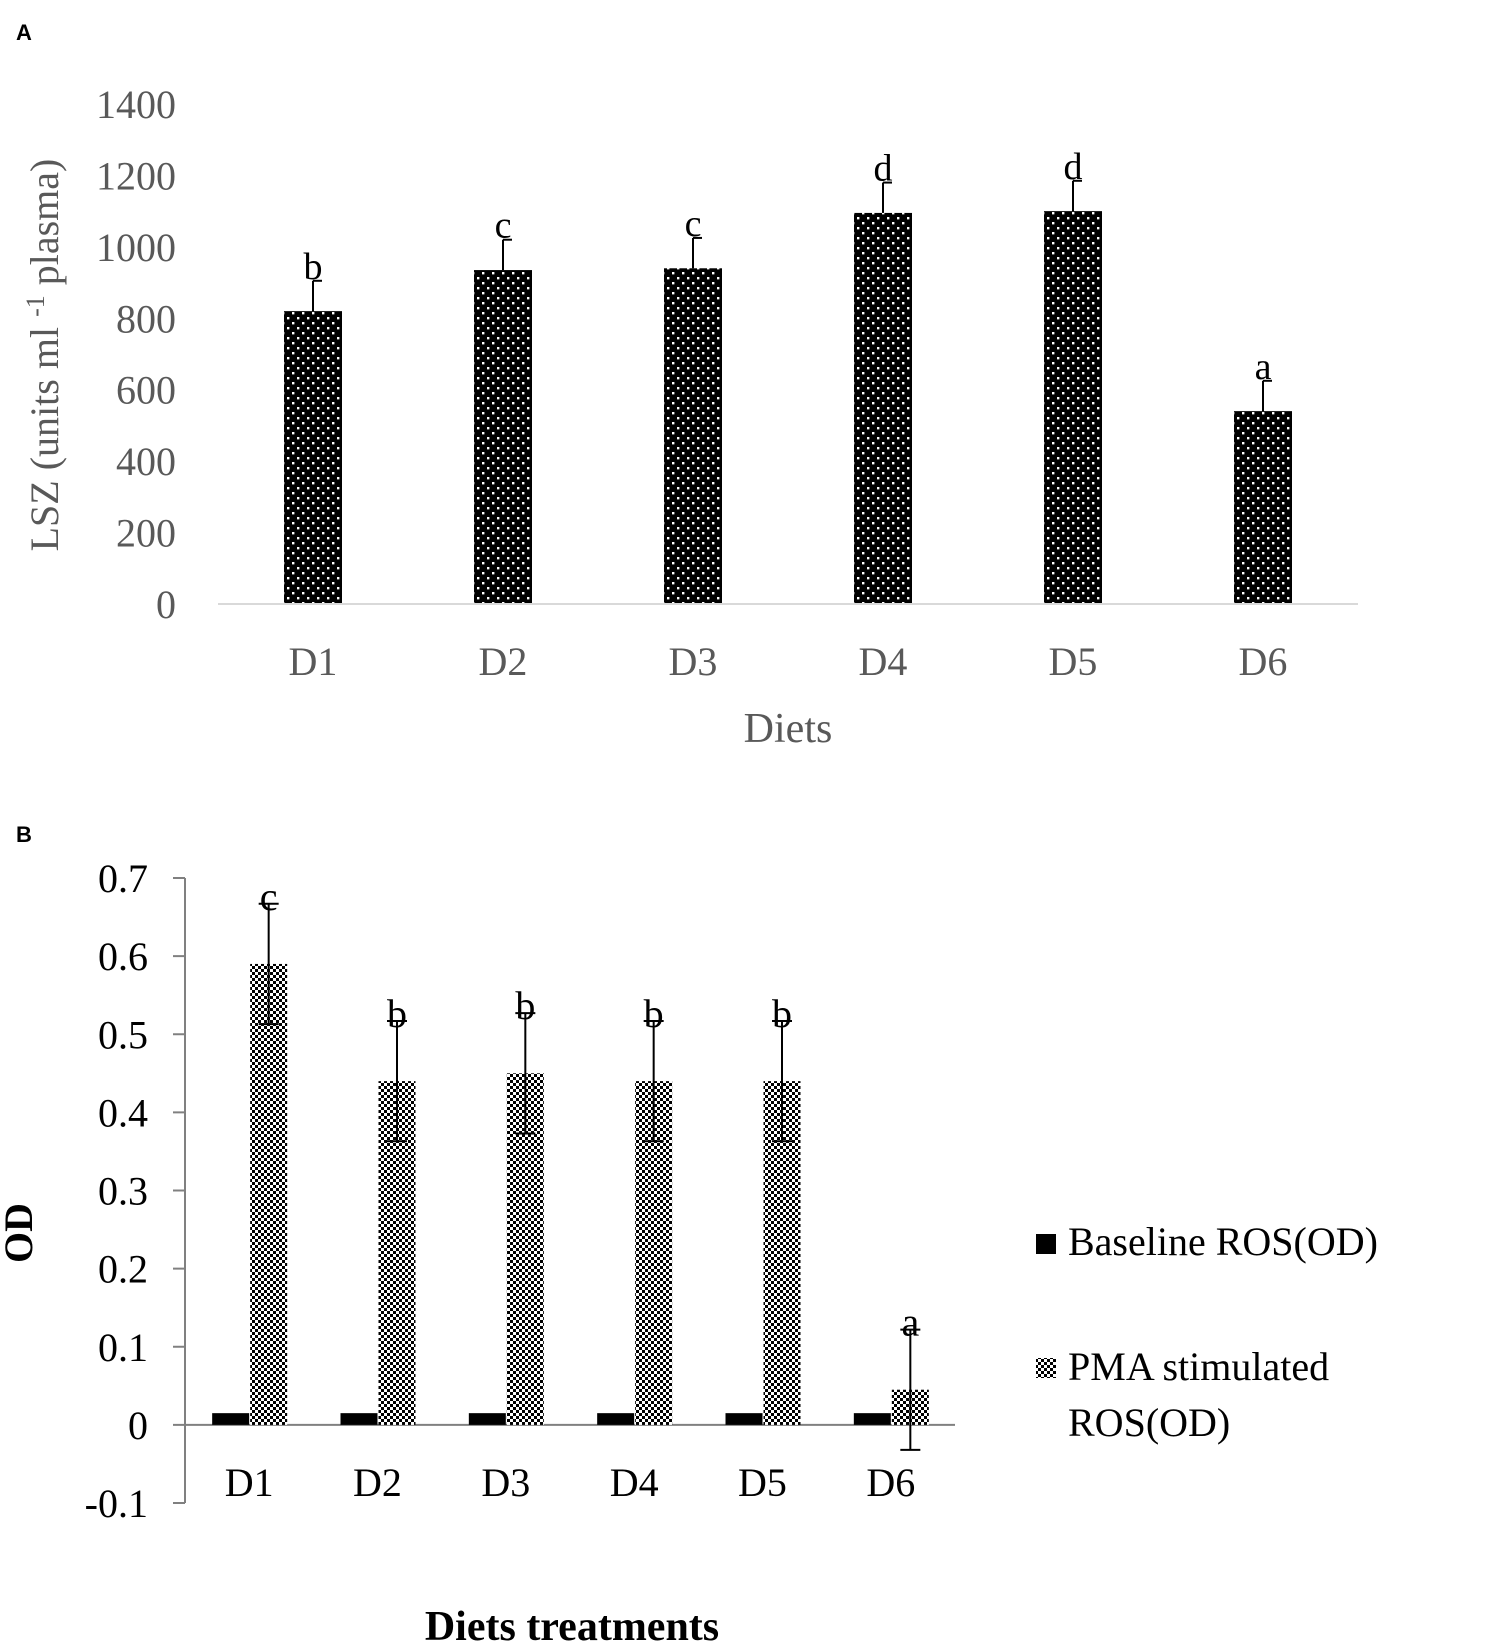 This screenshot has width=1507, height=1648. What do you see at coordinates (1149, 1422) in the screenshot?
I see `legend-label-pma-line: ROS(OD)` at bounding box center [1149, 1422].